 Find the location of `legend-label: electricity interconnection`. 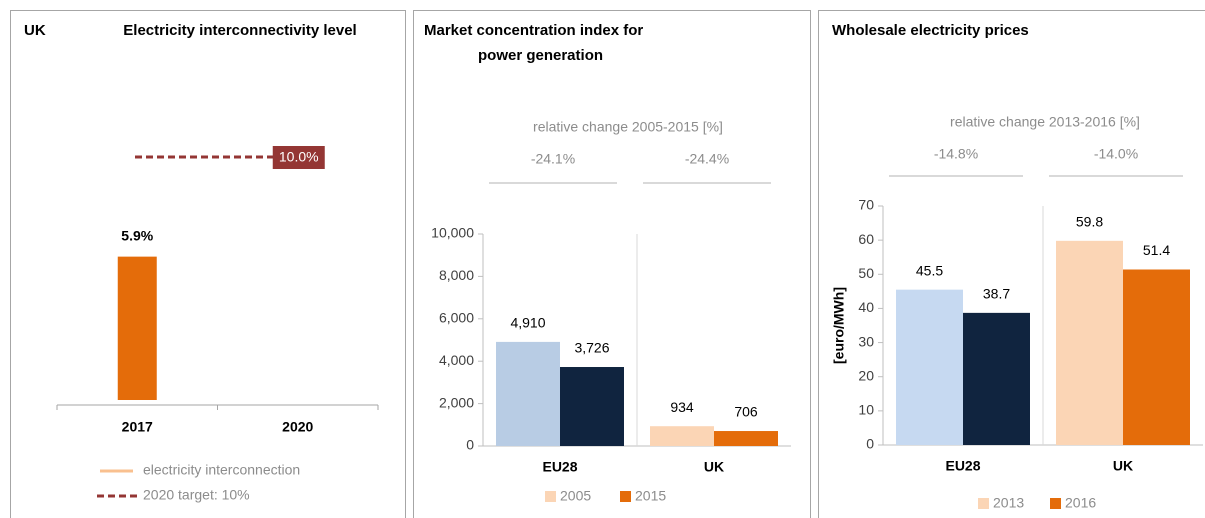

legend-label: electricity interconnection is located at coordinates (221, 470).